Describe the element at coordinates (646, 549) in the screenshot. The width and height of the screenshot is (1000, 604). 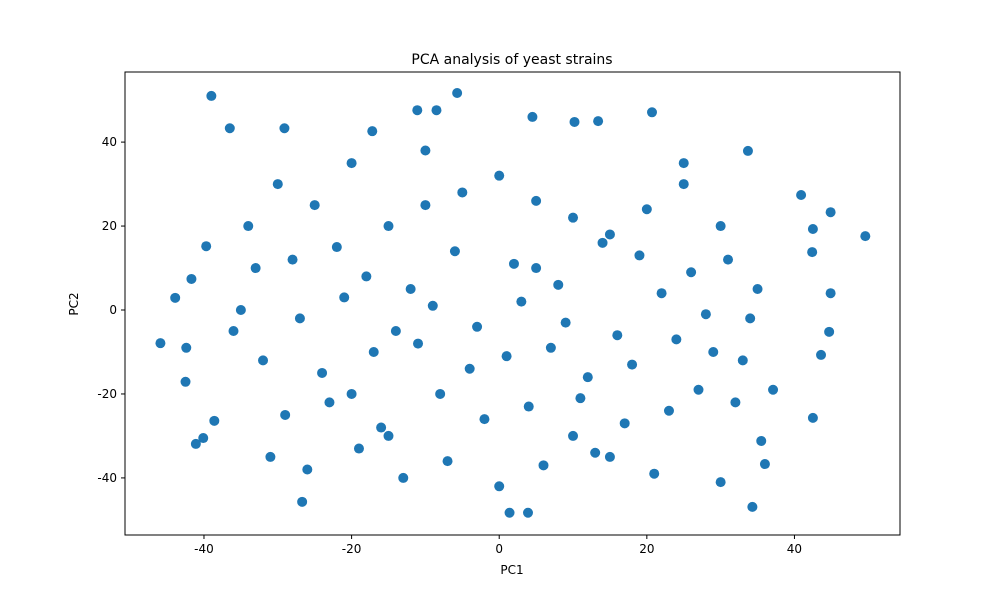
I see `x-tick-label: 20` at that location.